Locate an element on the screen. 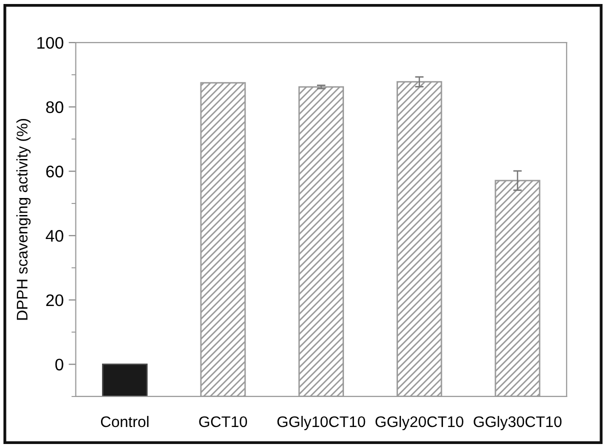  y-tick-label: 20 is located at coordinates (55, 300).